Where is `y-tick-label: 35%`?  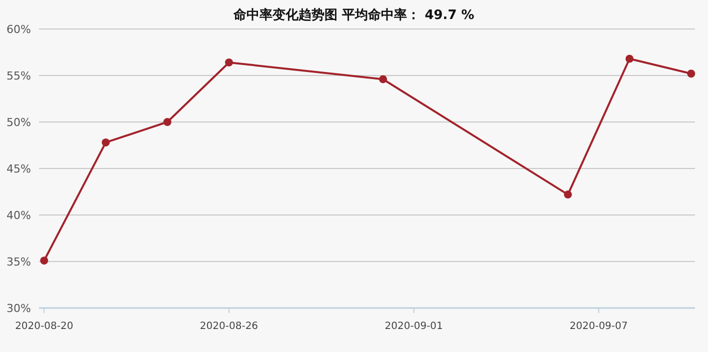
y-tick-label: 35% is located at coordinates (18, 262).